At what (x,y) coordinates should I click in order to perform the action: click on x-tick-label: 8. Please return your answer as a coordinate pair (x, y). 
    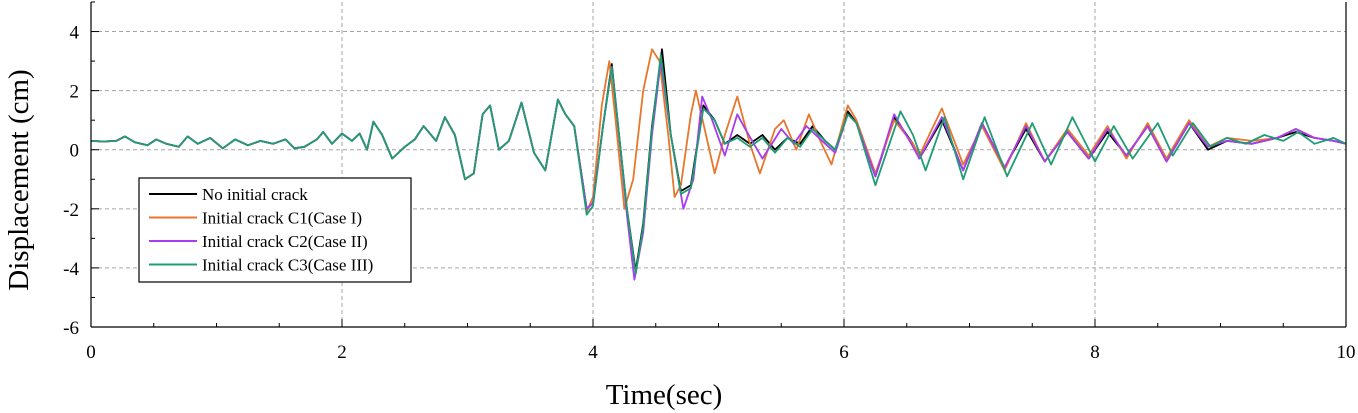
    Looking at the image, I should click on (1095, 352).